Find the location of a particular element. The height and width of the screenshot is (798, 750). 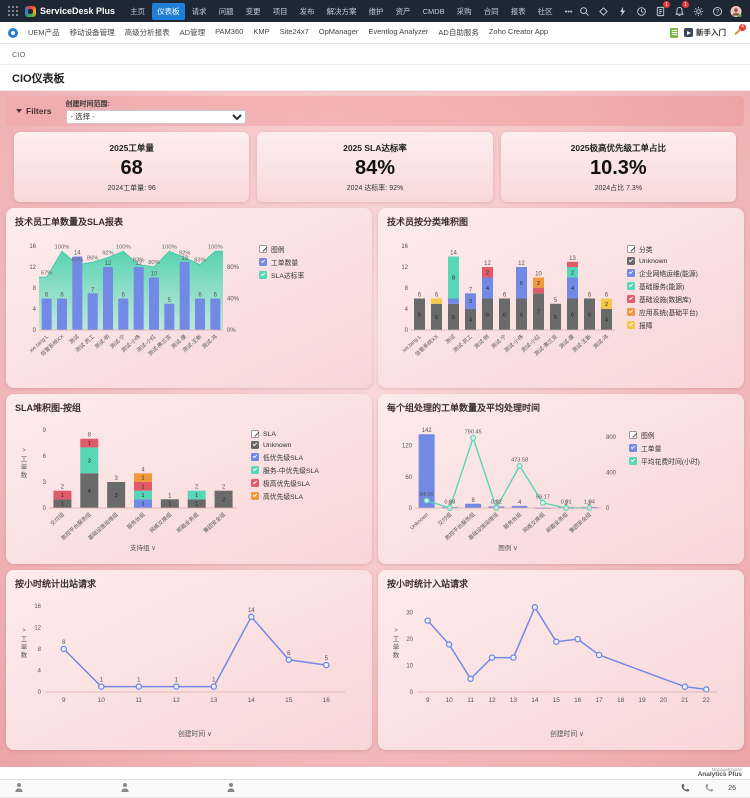

menu-item: CMDB is located at coordinates (433, 11).